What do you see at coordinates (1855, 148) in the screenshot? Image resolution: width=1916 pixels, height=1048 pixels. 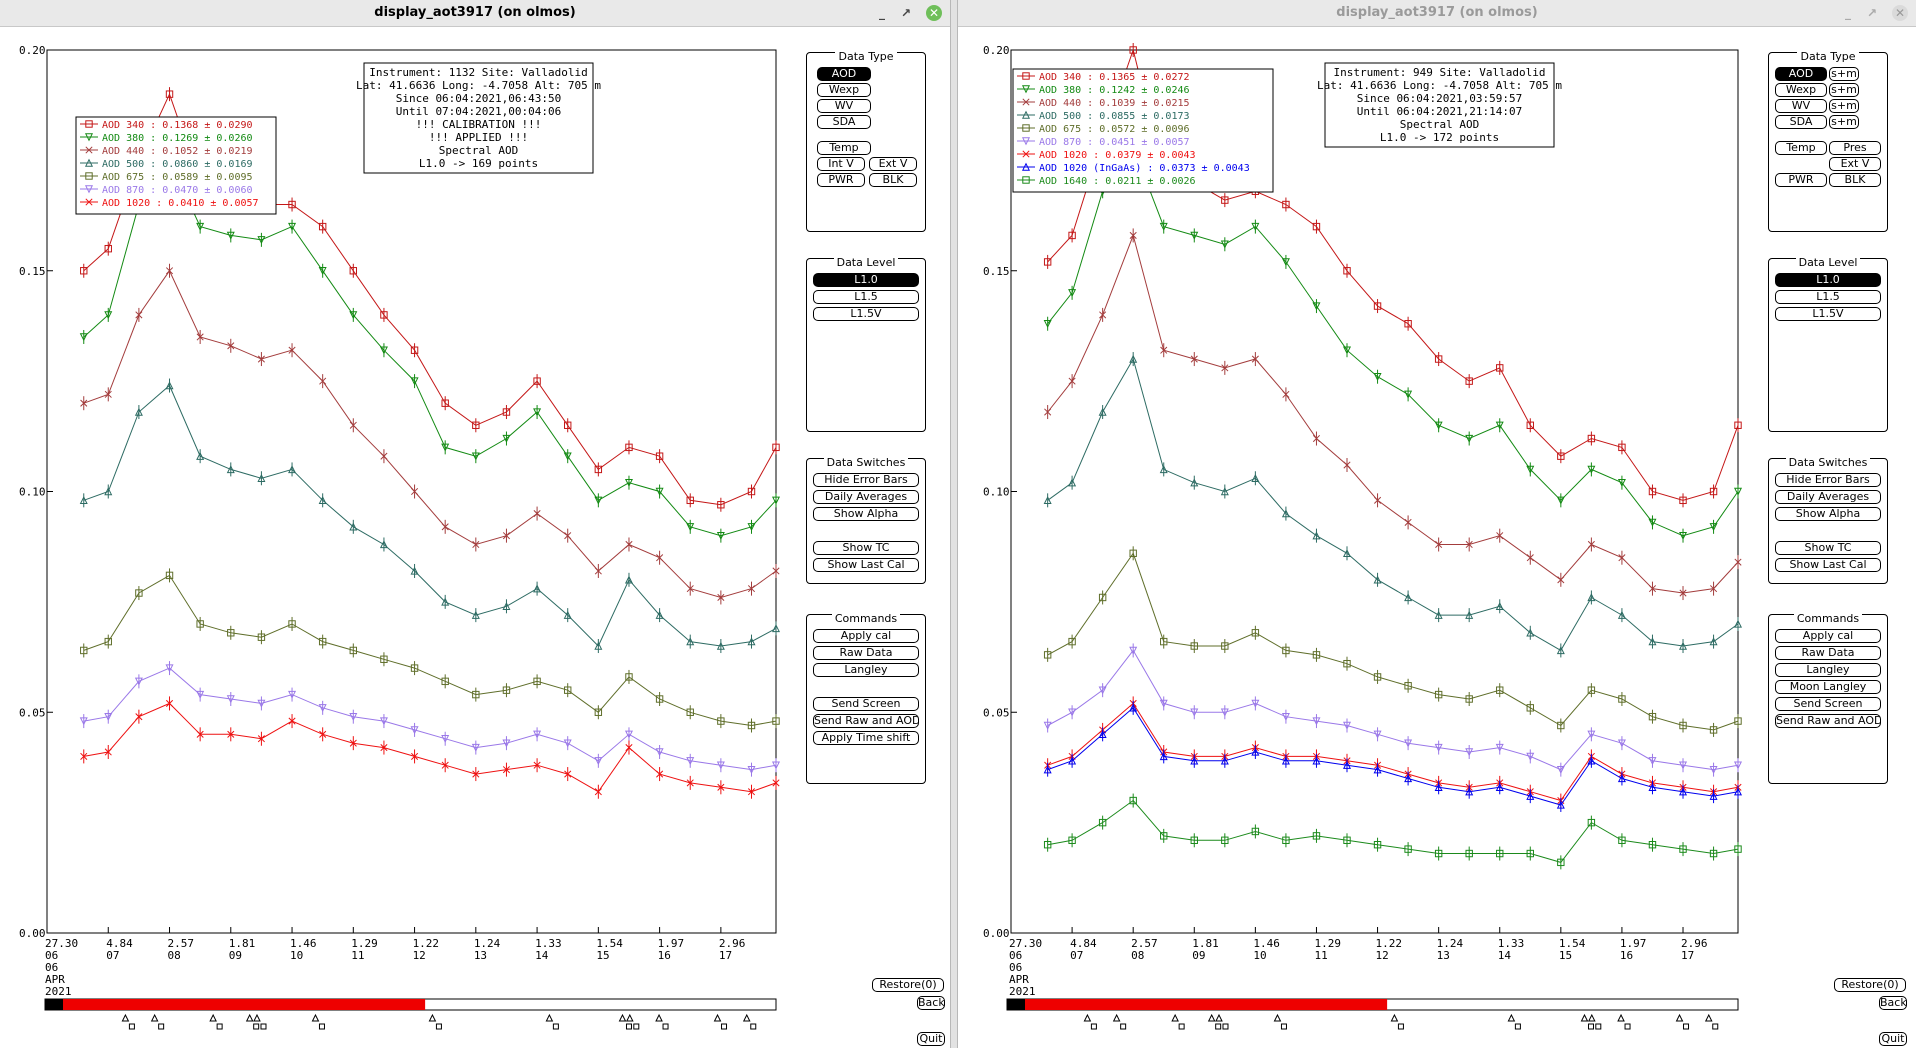 I see `data-type-pres-button: Pres` at bounding box center [1855, 148].